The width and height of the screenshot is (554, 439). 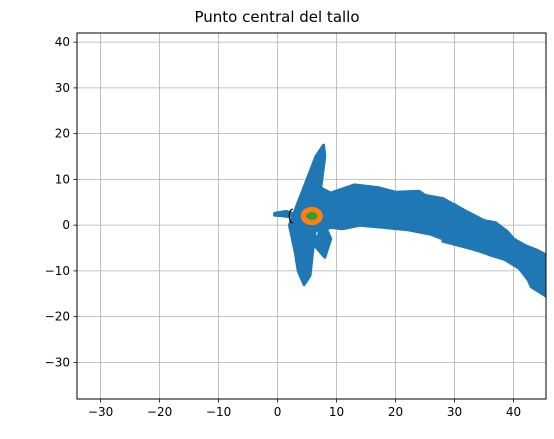 I want to click on y-tick-label: −20, so click(x=57, y=317).